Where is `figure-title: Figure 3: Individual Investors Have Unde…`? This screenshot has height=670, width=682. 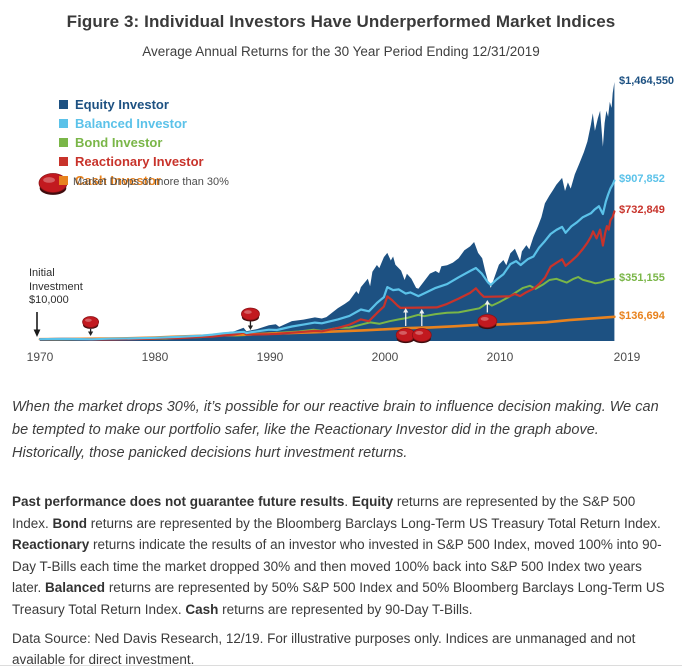
figure-title: Figure 3: Individual Investors Have Unde… is located at coordinates (341, 21).